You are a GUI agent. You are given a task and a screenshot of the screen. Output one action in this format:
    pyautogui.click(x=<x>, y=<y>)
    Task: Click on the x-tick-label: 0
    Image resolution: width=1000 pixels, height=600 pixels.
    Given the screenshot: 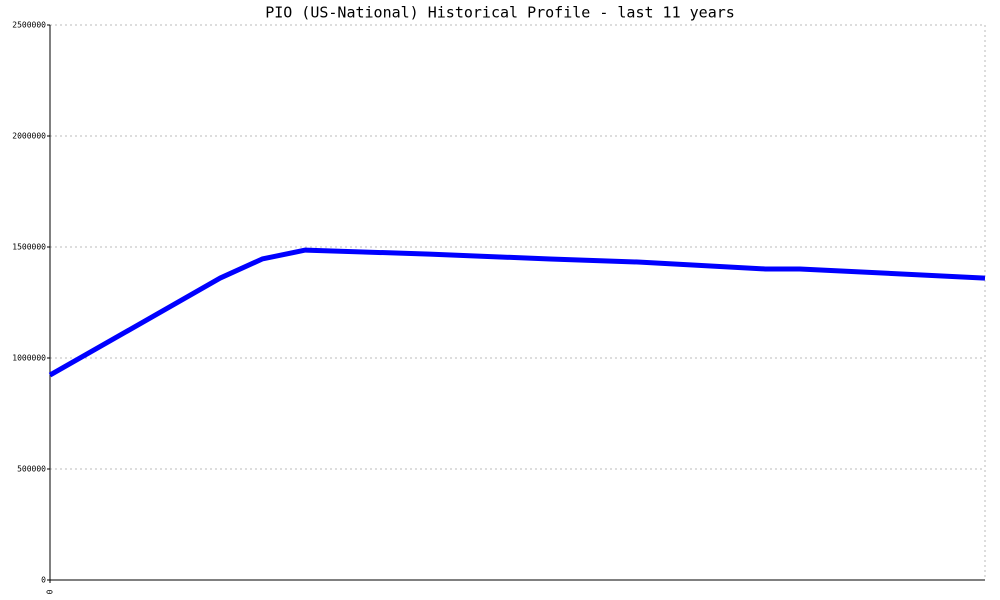 What is the action you would take?
    pyautogui.click(x=50, y=591)
    